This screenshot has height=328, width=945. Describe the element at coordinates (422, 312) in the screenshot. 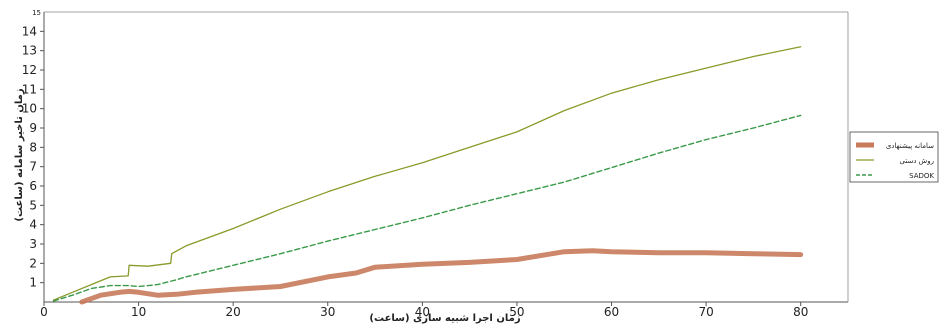

I see `x-tick-label: 40` at that location.